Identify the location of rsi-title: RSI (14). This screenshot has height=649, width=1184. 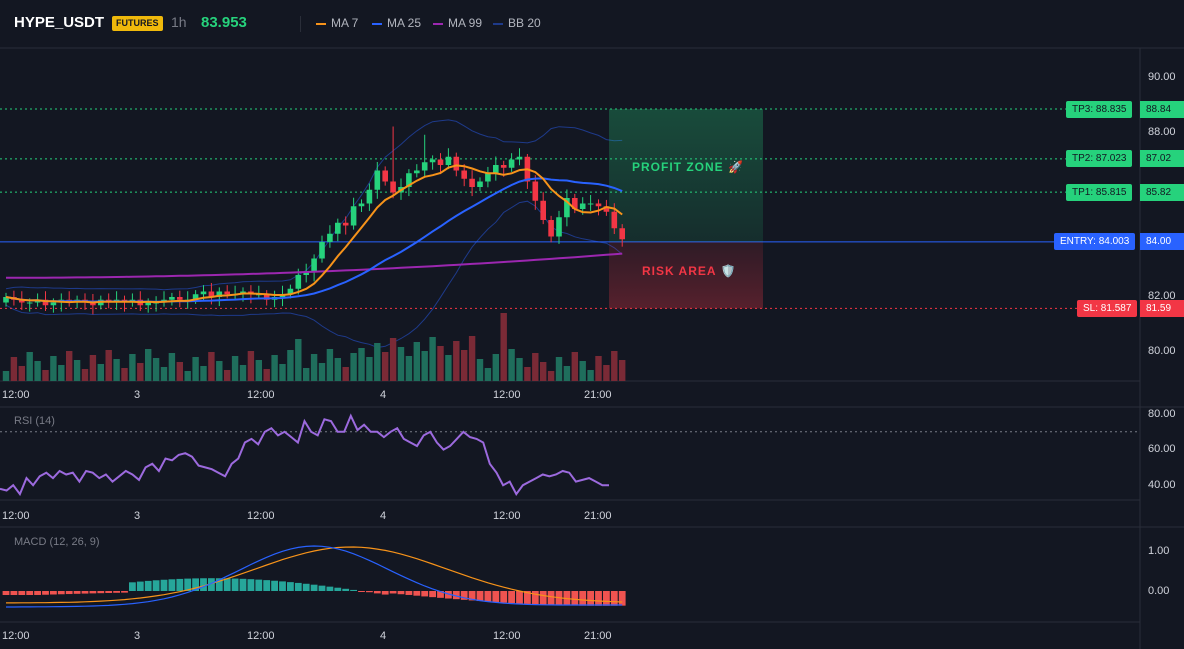
(34, 421).